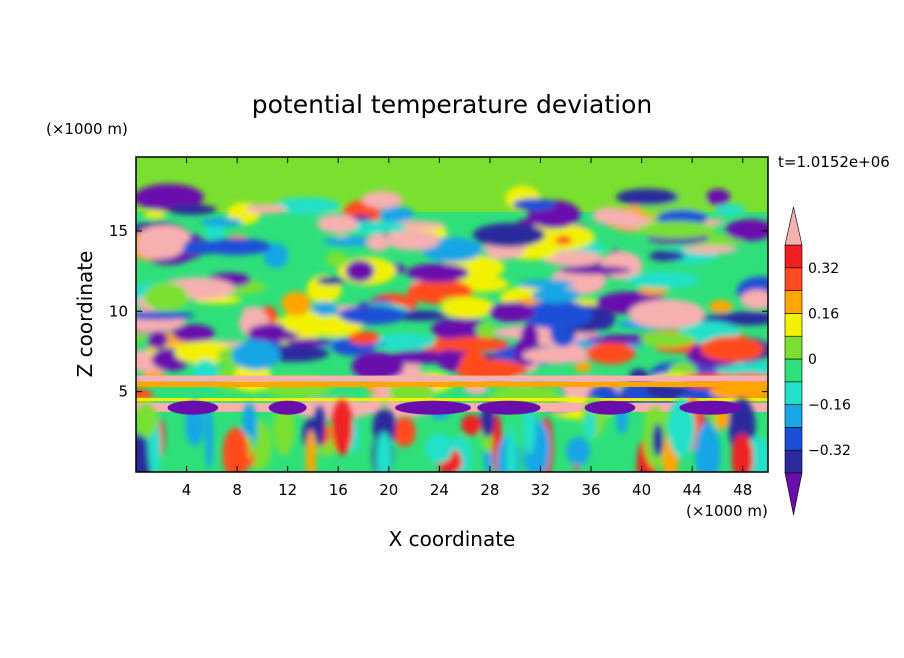  I want to click on chart-title: potential temperature deviation, so click(452, 104).